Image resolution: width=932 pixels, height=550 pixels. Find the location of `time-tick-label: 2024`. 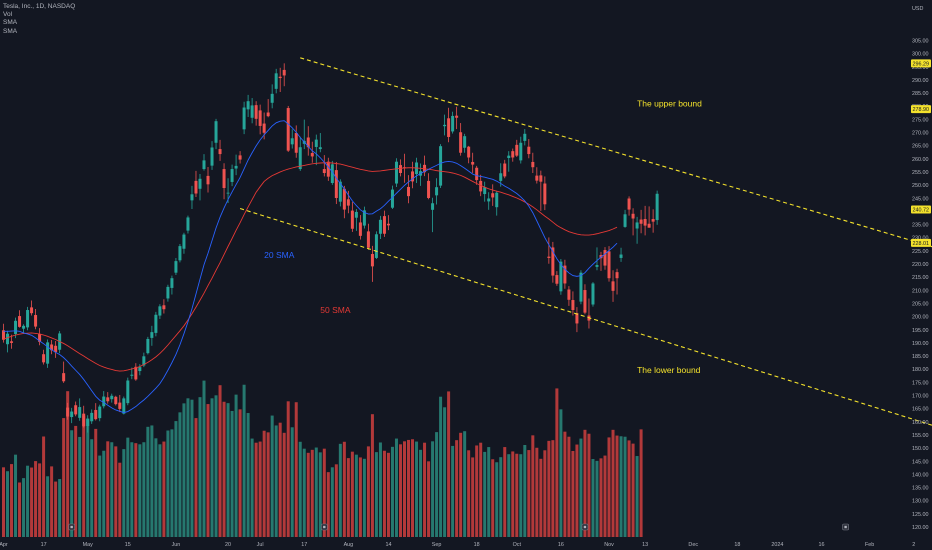

time-tick-label: 2024 is located at coordinates (777, 545).